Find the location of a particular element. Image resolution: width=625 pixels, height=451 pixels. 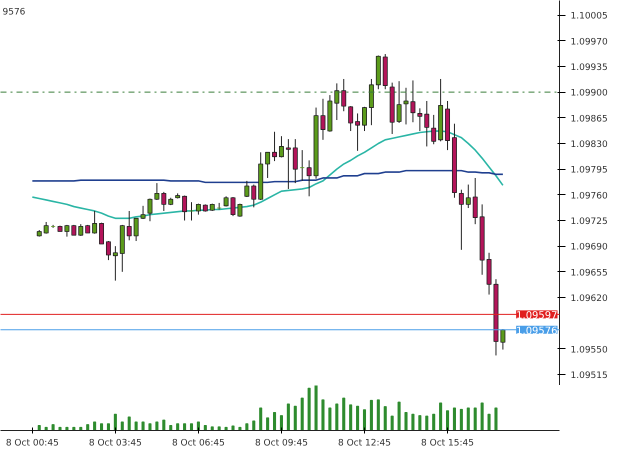

y-tick-label: 1.09550 is located at coordinates (589, 350).